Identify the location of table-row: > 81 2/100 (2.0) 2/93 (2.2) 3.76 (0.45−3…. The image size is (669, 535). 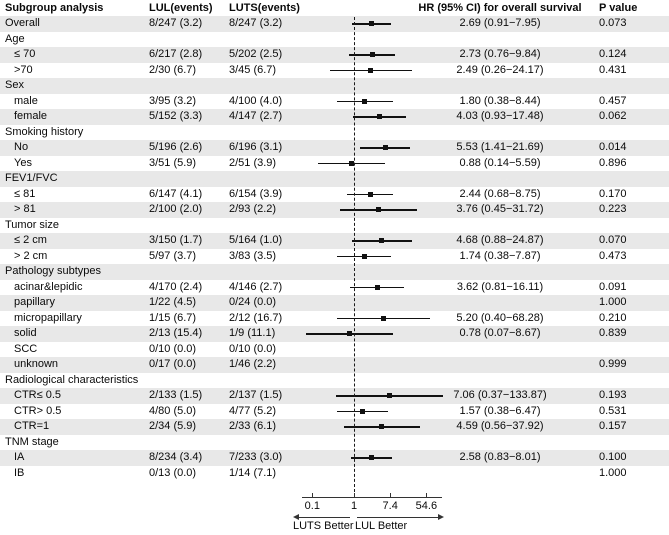
(334, 210).